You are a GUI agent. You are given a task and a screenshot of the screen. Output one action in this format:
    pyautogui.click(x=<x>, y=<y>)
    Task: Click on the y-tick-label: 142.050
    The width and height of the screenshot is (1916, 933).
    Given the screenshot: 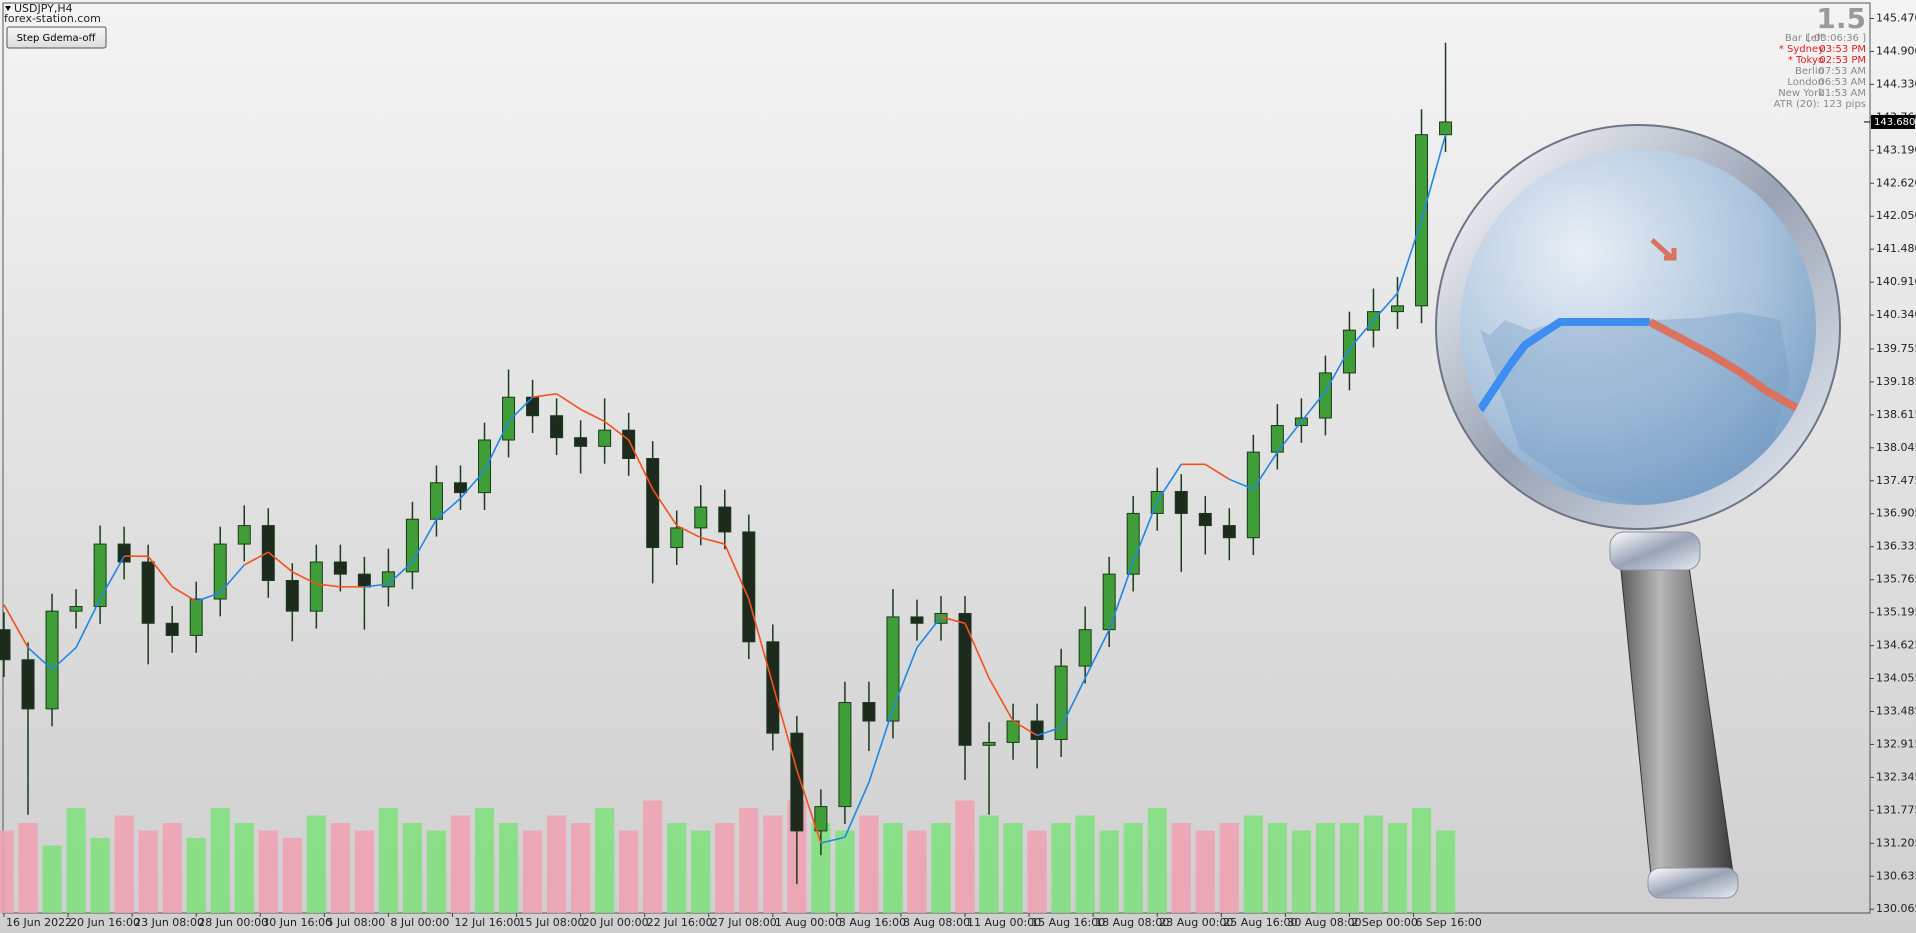 What is the action you would take?
    pyautogui.click(x=1896, y=215)
    